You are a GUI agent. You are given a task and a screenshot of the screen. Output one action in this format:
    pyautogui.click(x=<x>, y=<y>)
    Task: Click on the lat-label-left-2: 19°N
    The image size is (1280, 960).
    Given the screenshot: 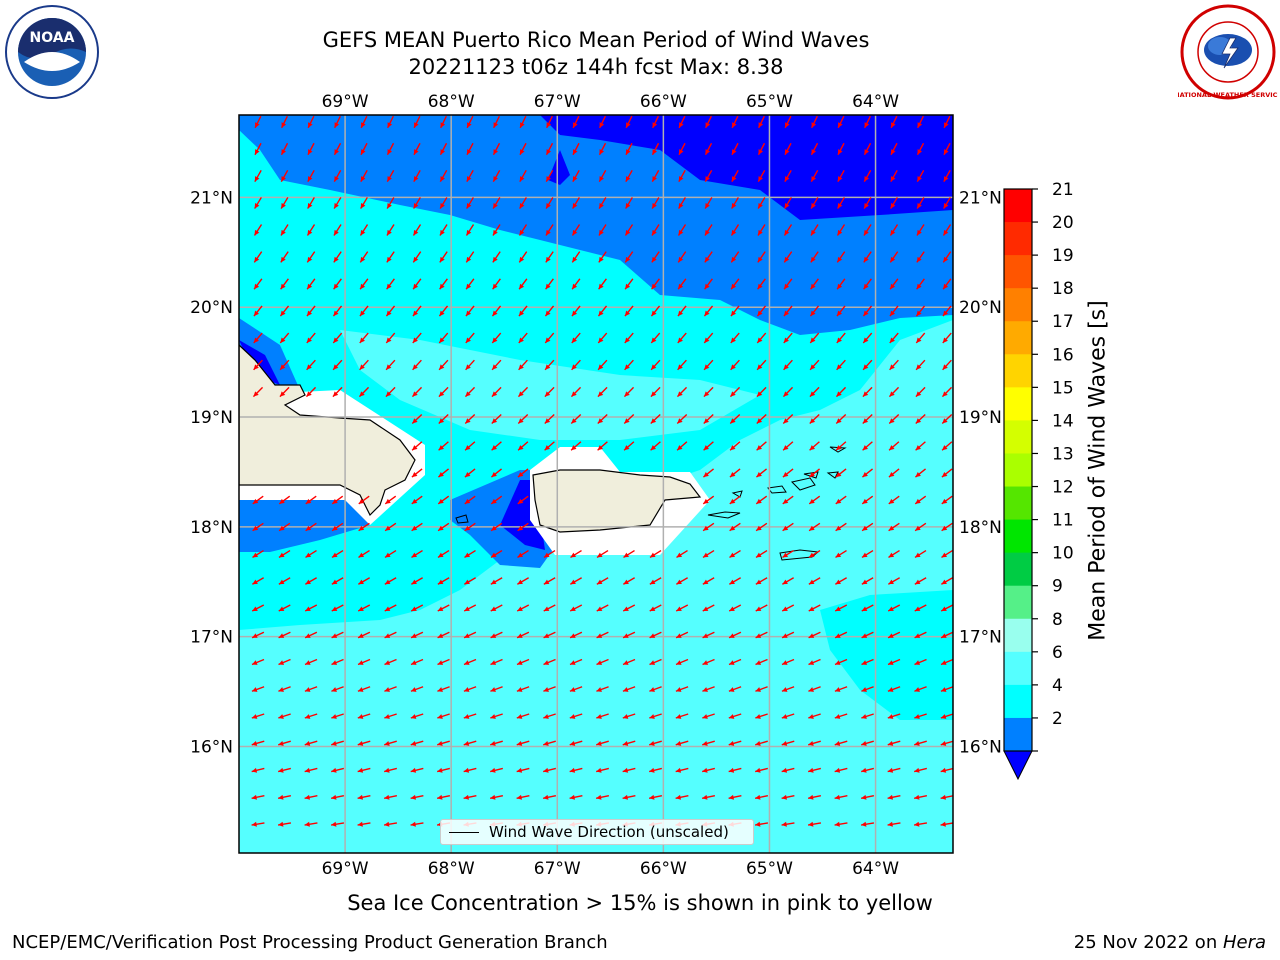 What is the action you would take?
    pyautogui.click(x=211, y=418)
    